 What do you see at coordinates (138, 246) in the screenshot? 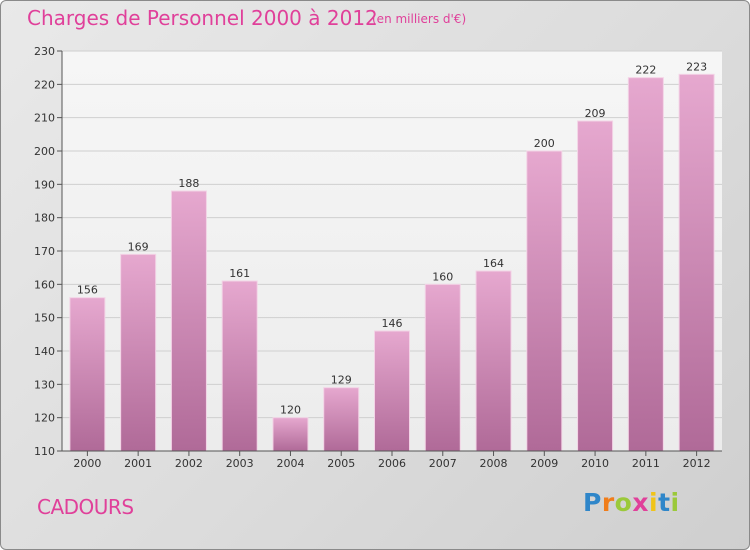
I see `data-label-2001: 169` at bounding box center [138, 246].